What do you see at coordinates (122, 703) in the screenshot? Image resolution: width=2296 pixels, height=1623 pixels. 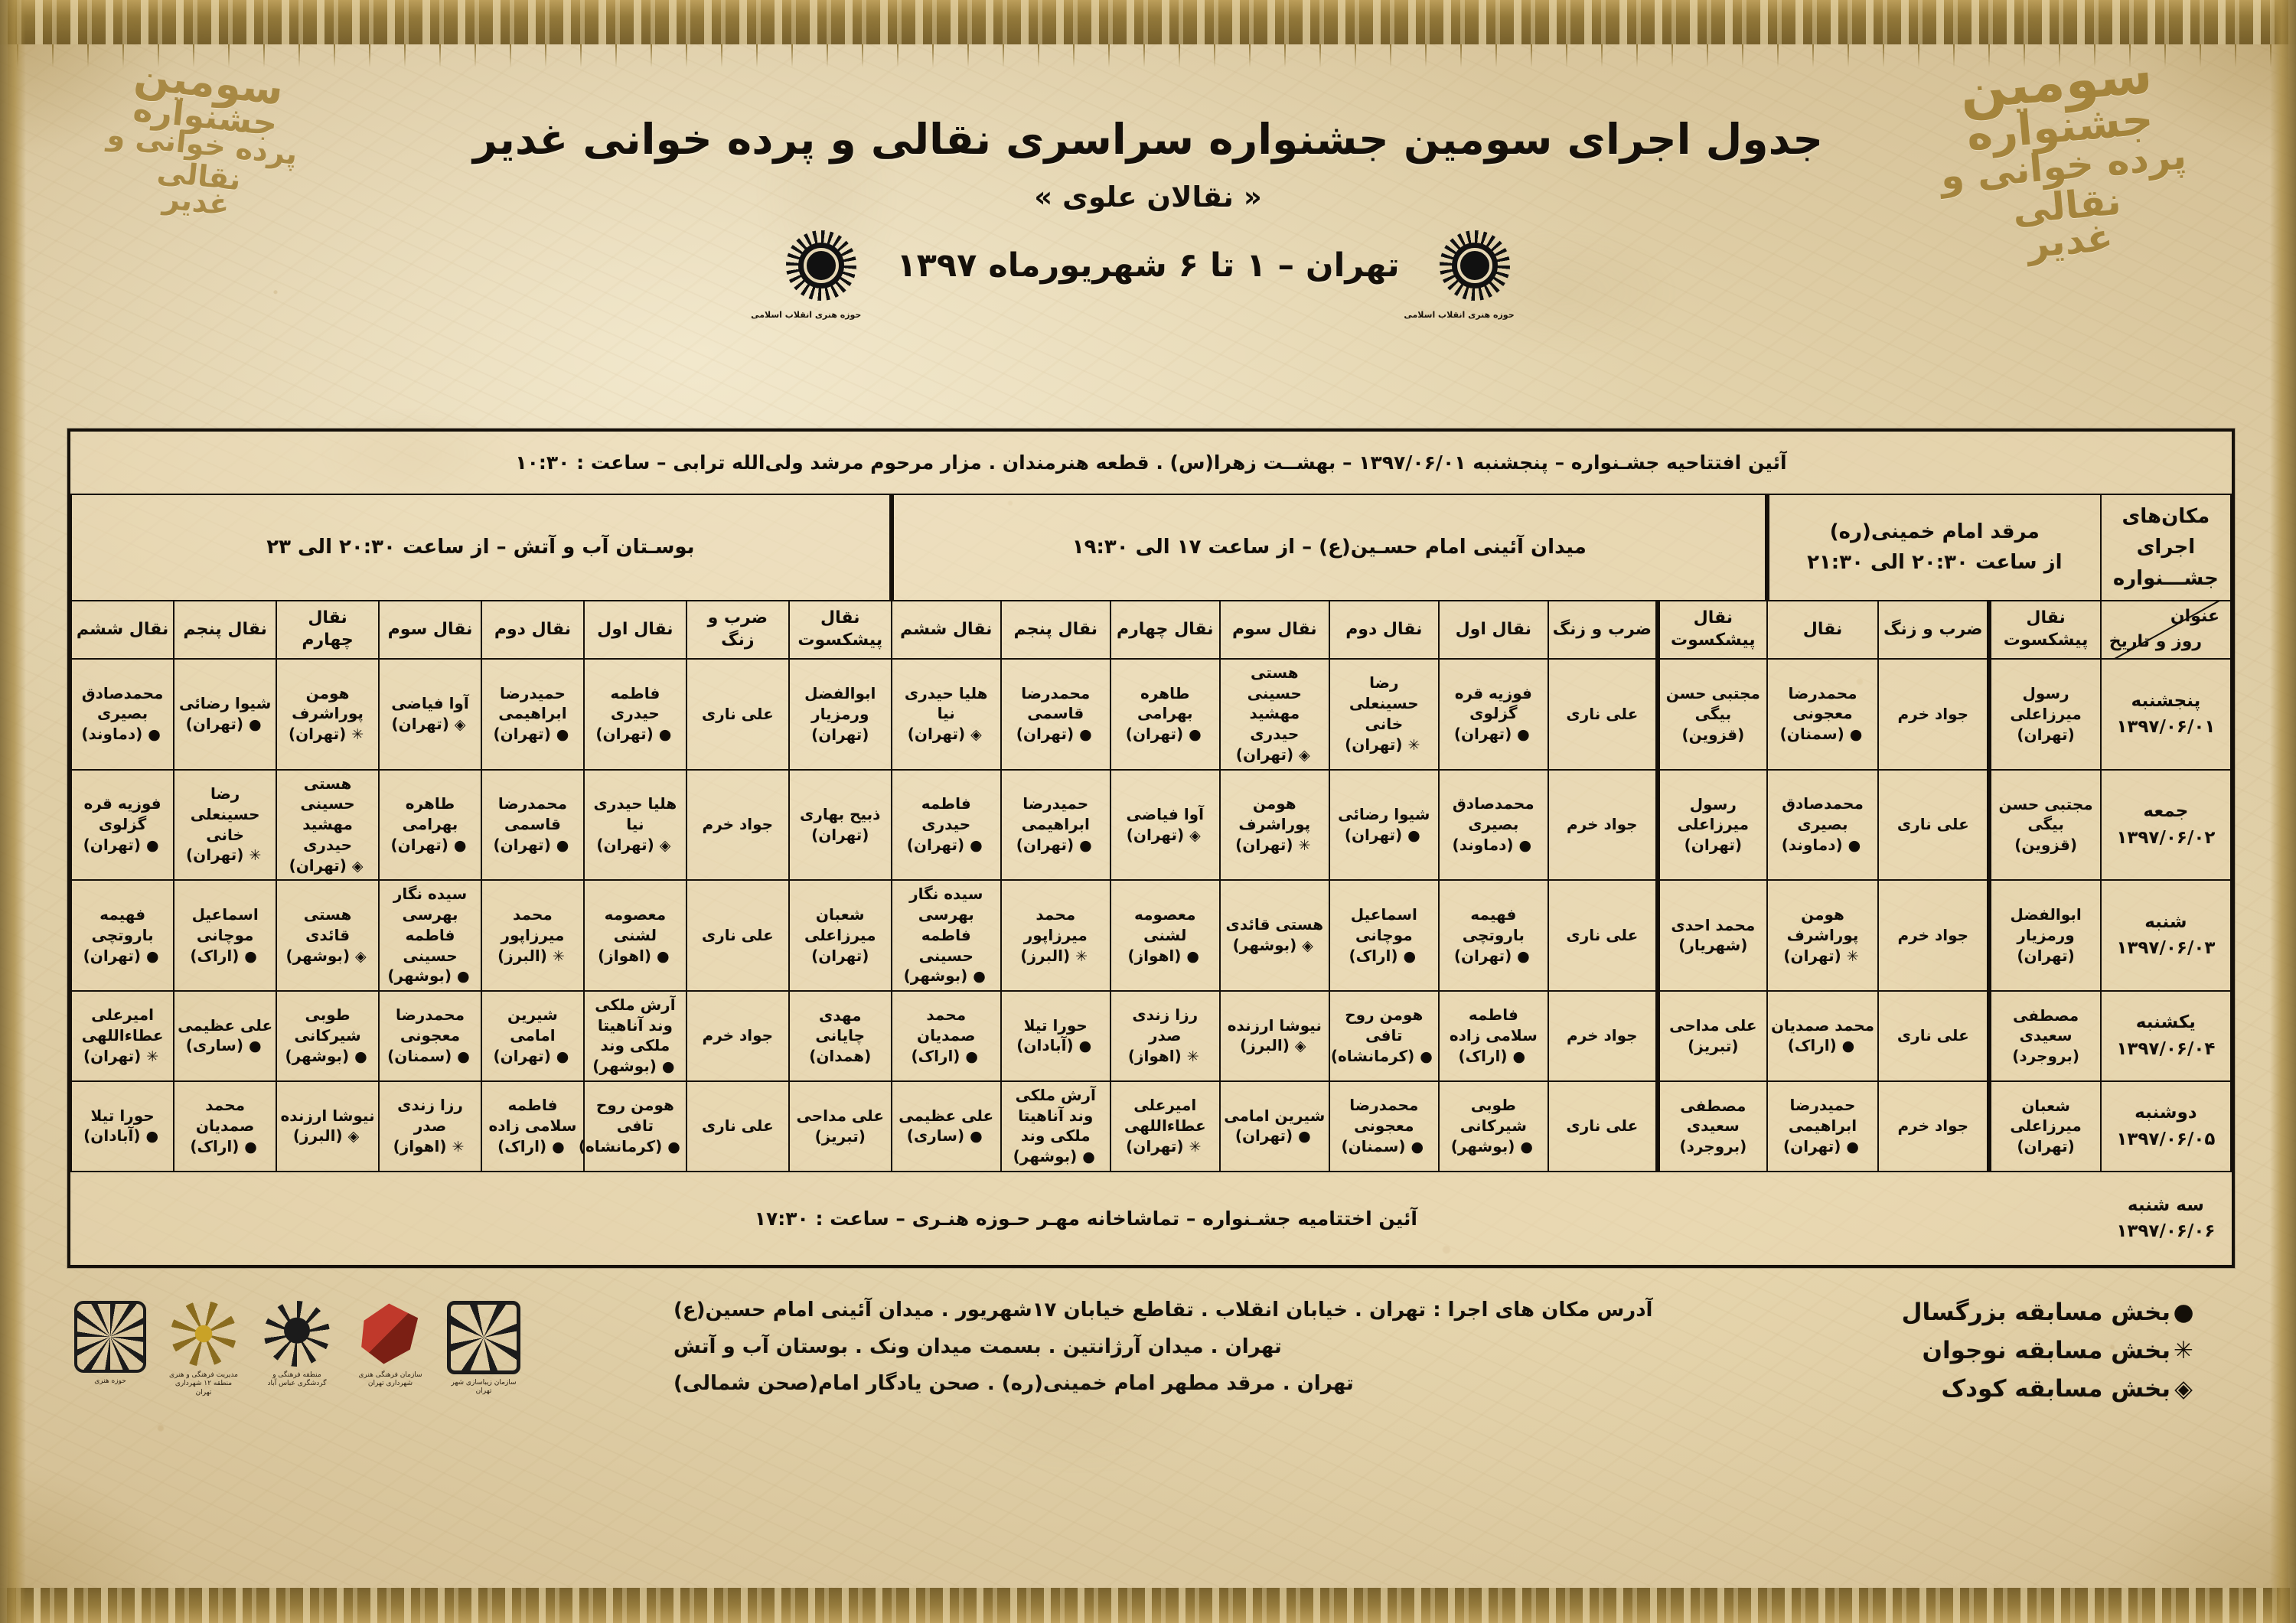 I see `performer-name: محمدصادق بصیری` at bounding box center [122, 703].